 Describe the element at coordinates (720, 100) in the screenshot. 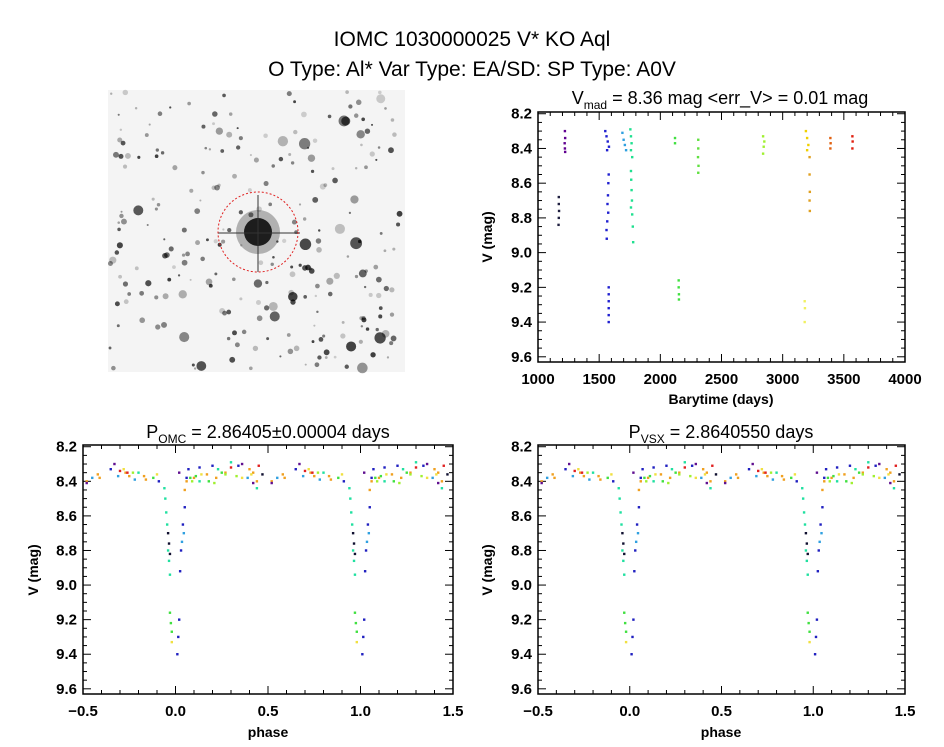

I see `plot-title: Vmad = 8.36 mag <err_V> = 0.01 mag` at that location.